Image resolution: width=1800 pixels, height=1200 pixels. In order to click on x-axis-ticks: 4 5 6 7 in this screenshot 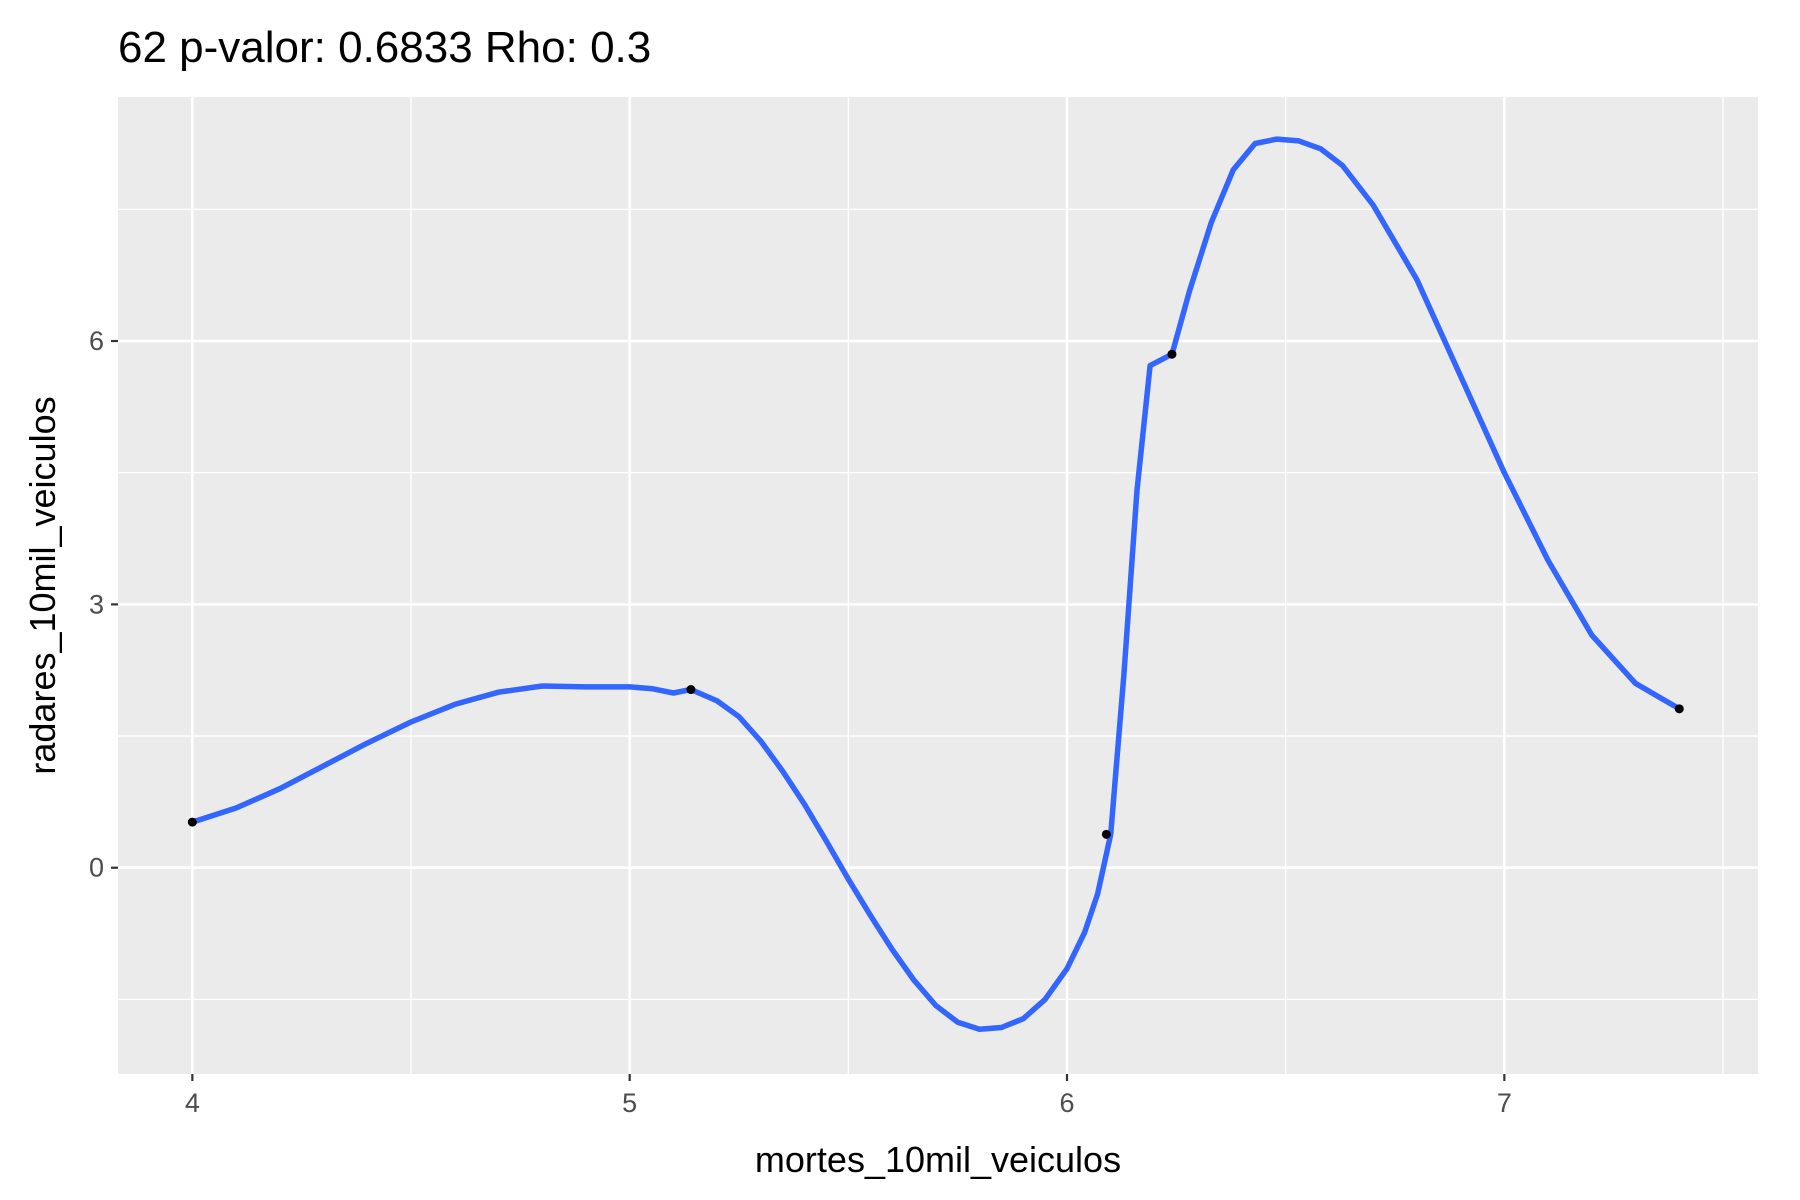, I will do `click(848, 1096)`.